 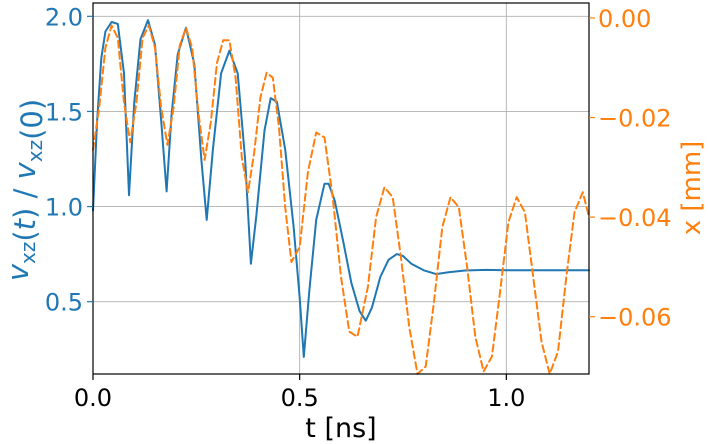 I want to click on left-y-tick-label: 2.0, so click(x=64, y=17).